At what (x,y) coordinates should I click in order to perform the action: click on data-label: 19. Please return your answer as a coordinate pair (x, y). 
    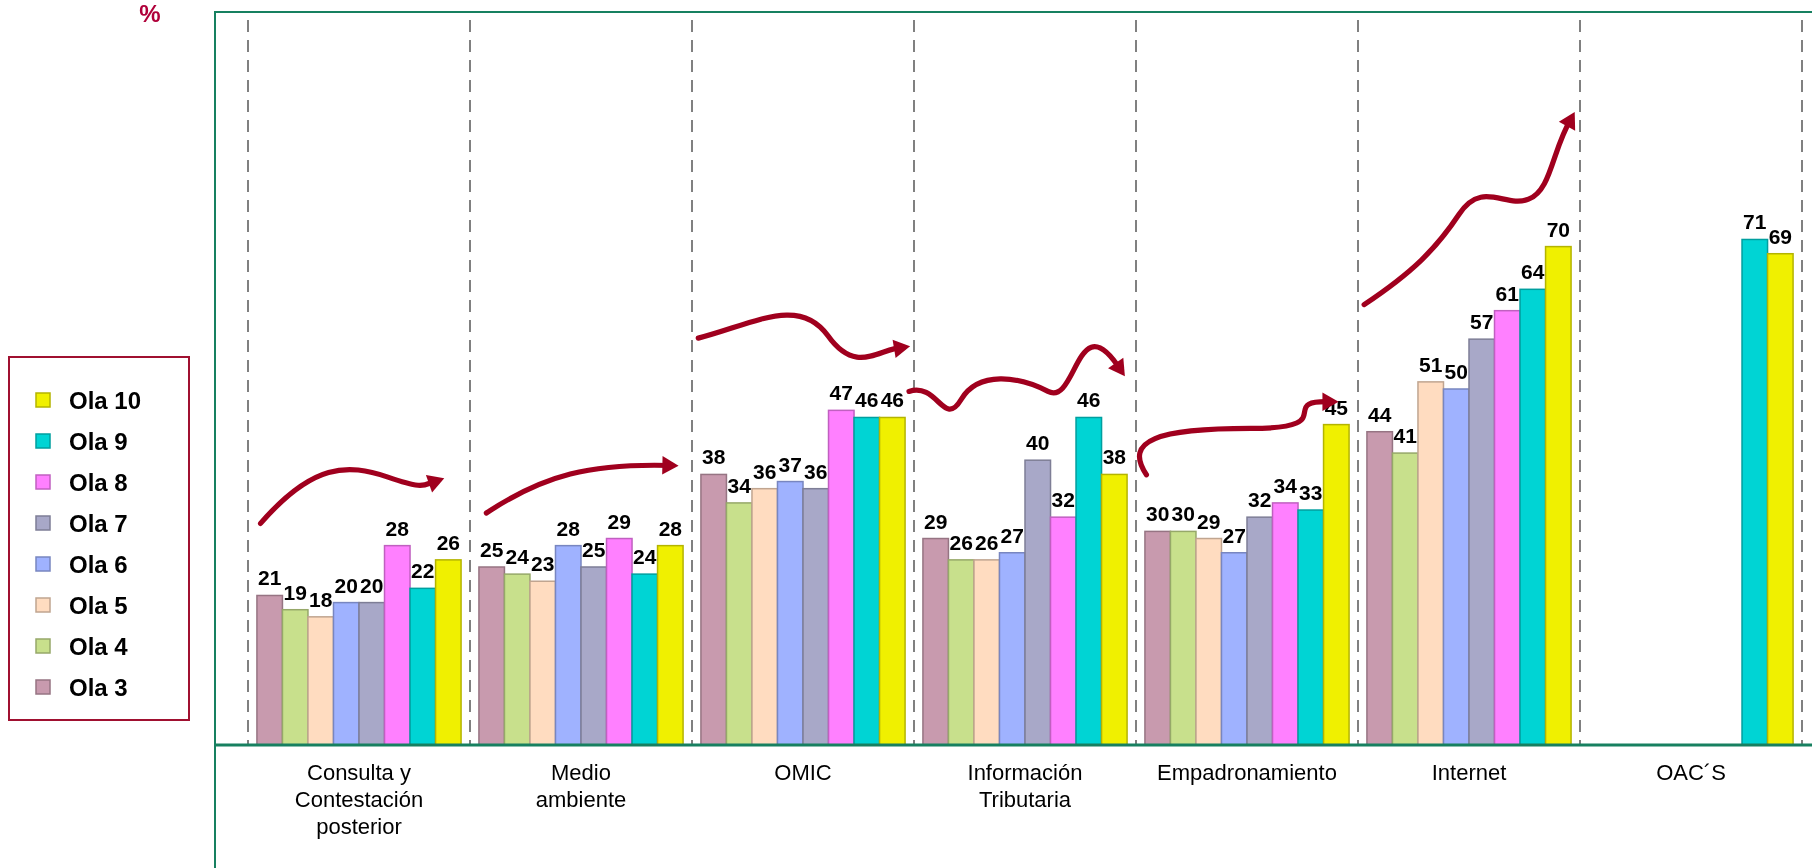
    Looking at the image, I should click on (295, 592).